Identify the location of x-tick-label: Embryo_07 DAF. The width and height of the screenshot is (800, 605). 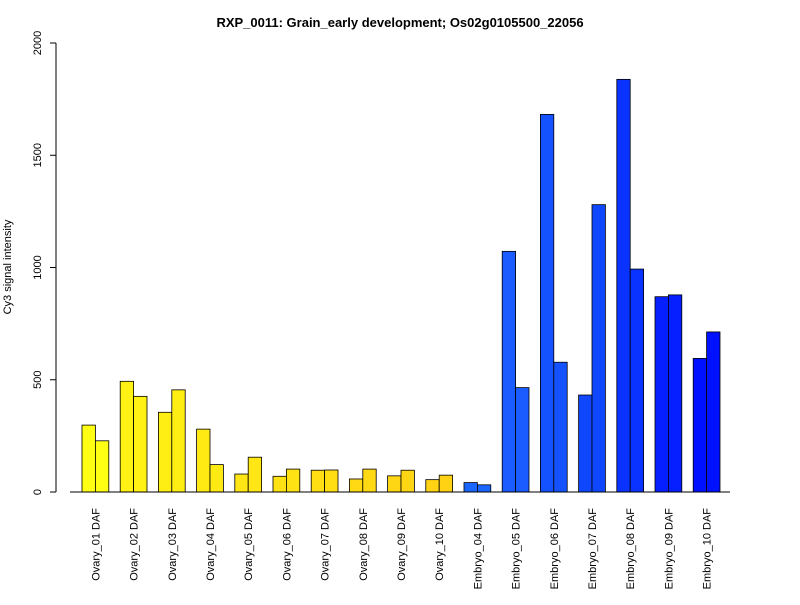
(593, 549).